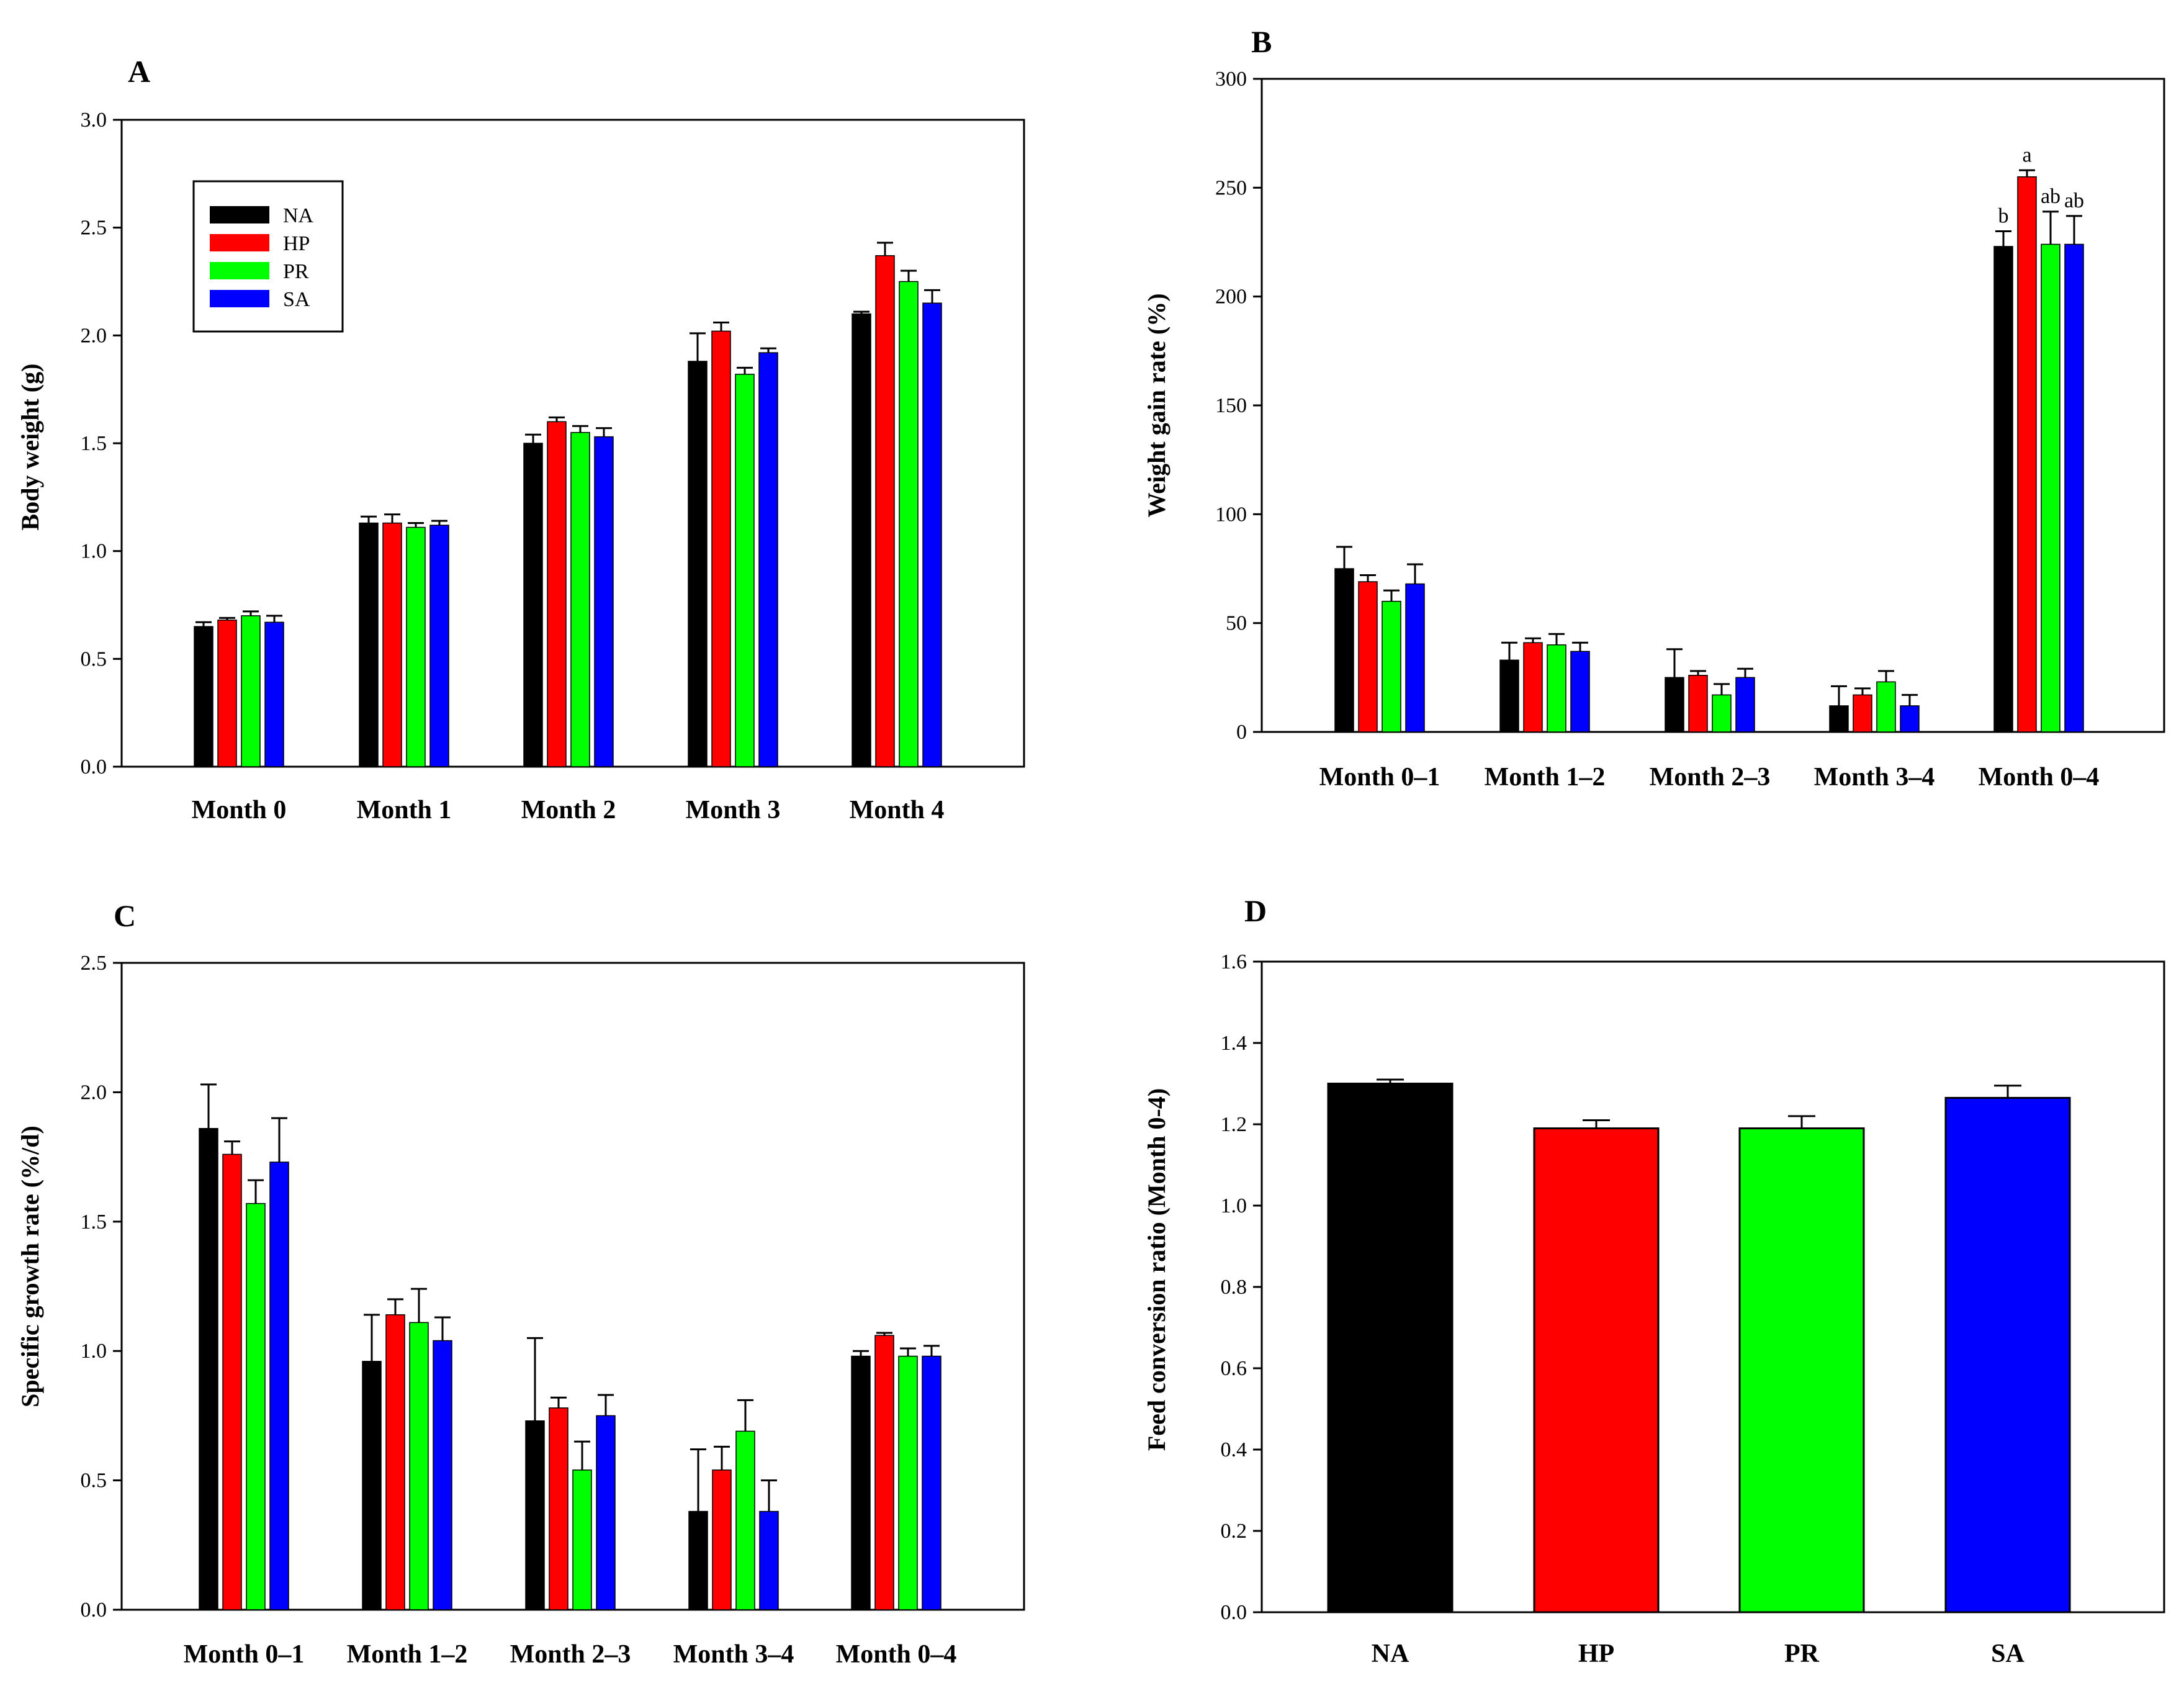 This screenshot has height=1683, width=2184. I want to click on panel-c-y-axis-title: Specific growth rate (%/d), so click(30, 1266).